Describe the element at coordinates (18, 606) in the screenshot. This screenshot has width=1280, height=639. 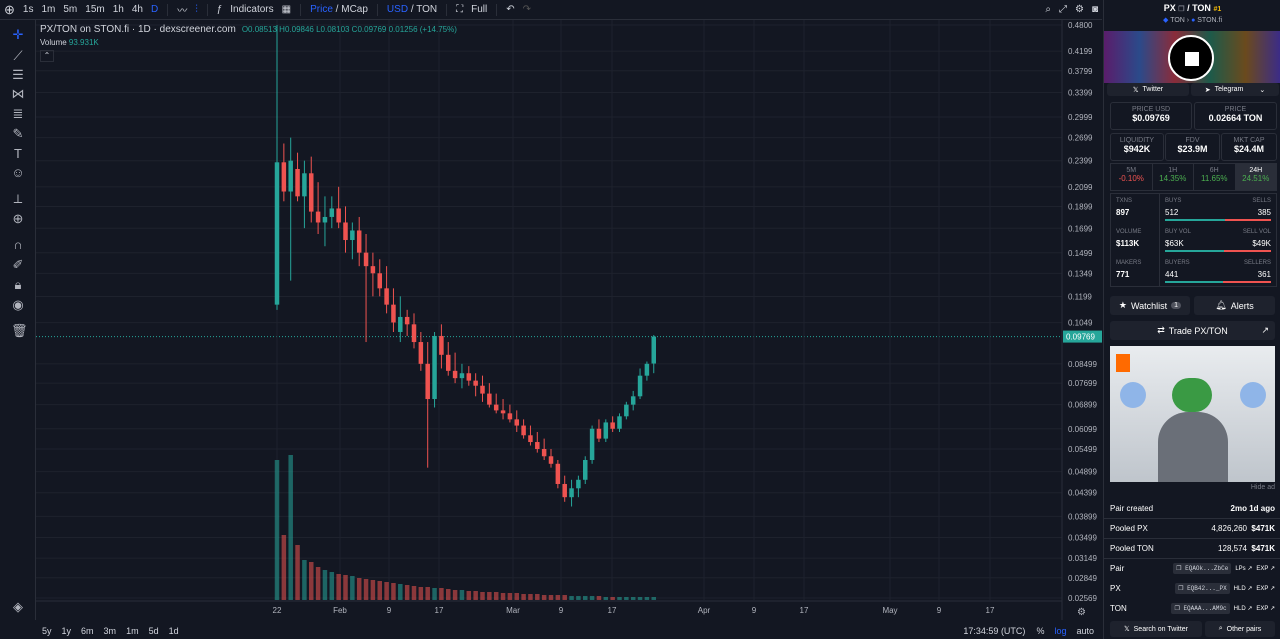
I see `layers-icon: ◈` at that location.